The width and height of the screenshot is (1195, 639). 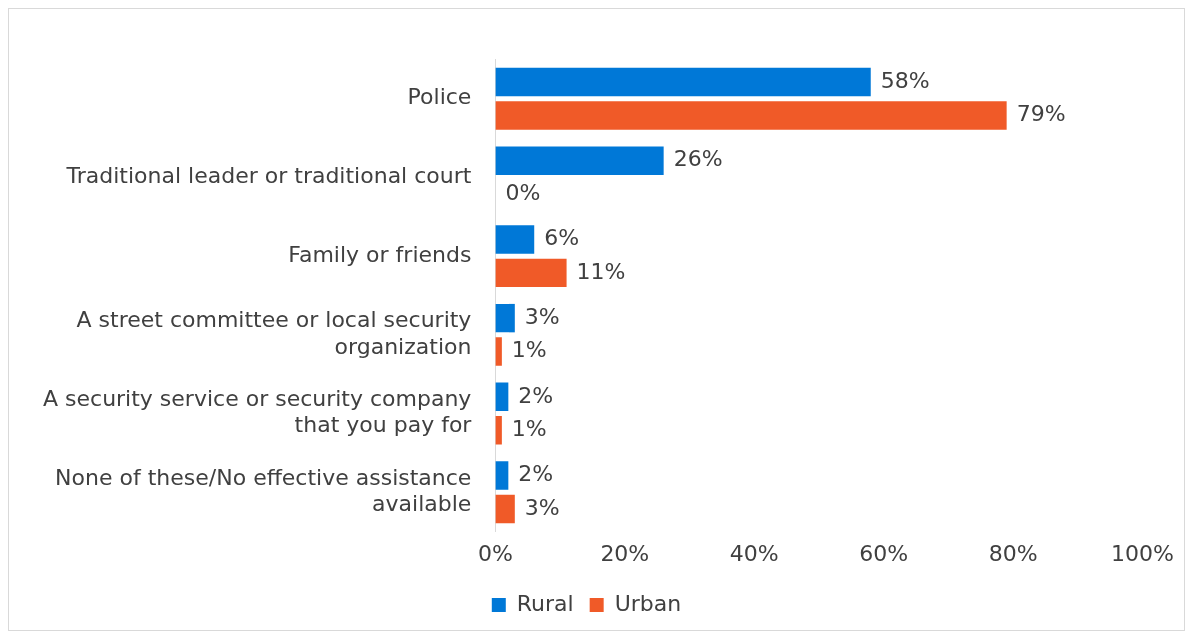 I want to click on data-label: 26%, so click(x=698, y=159).